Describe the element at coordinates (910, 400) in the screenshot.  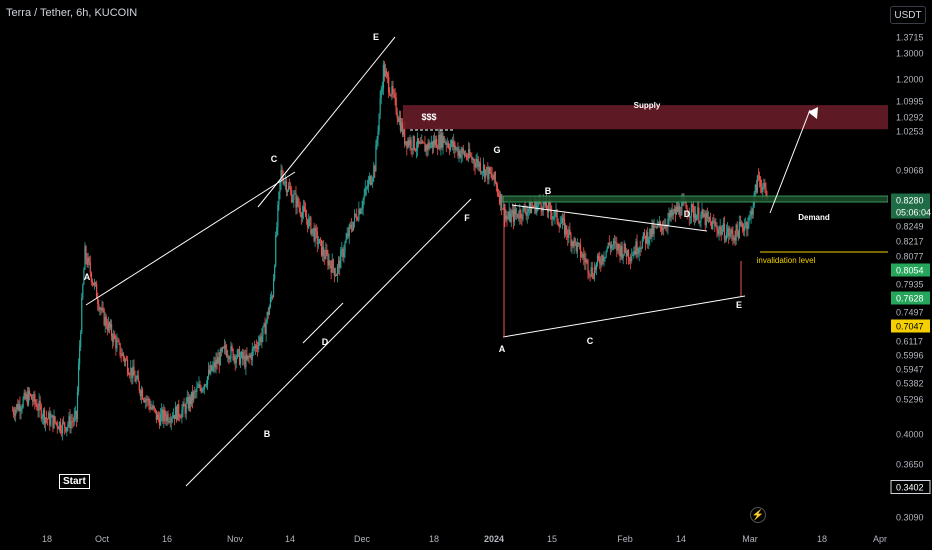
I see `price-tick-label: 0.5296` at that location.